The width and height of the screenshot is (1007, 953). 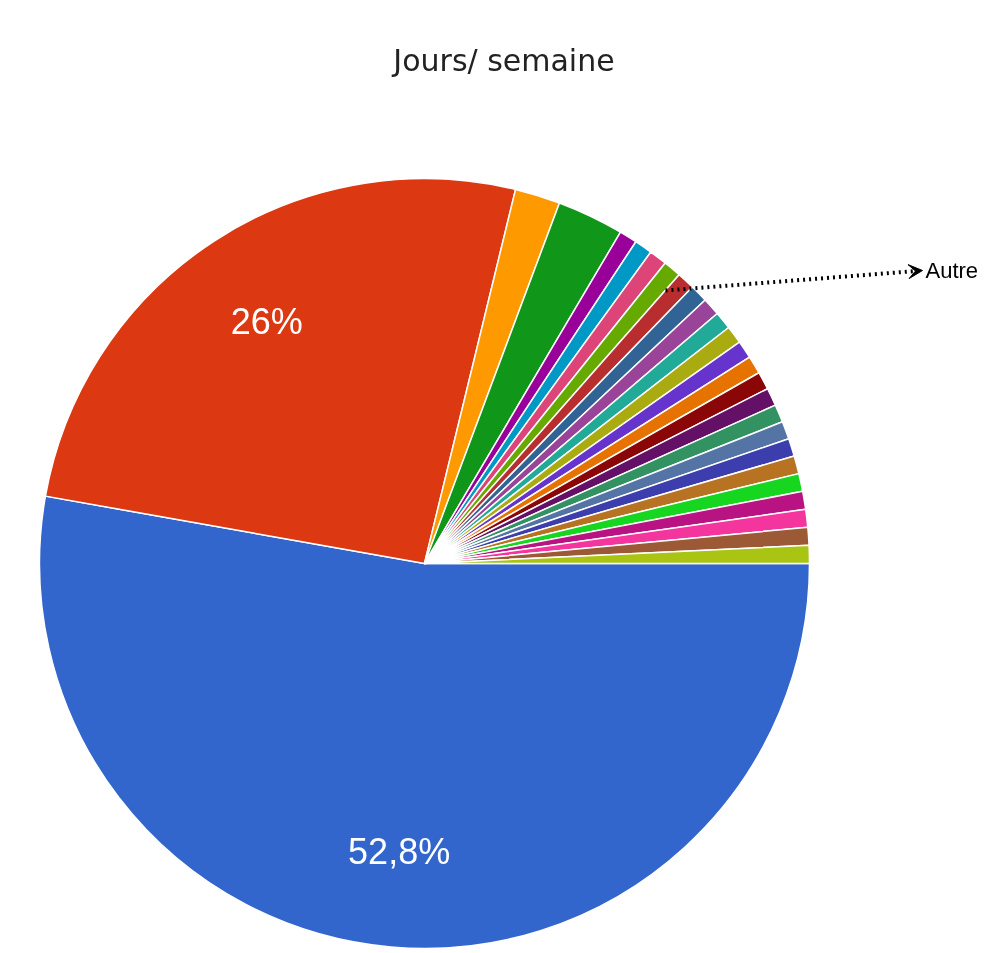 I want to click on chart-title: Jours/ semaine, so click(x=503, y=60).